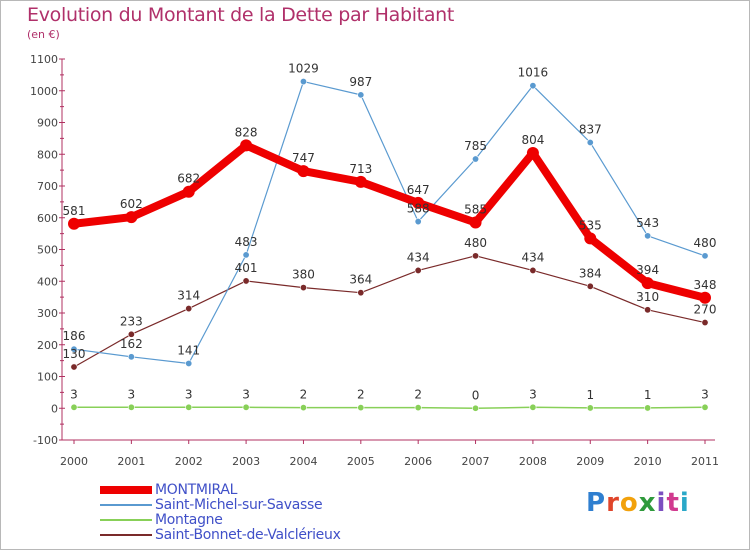 Image resolution: width=750 pixels, height=550 pixels. Describe the element at coordinates (303, 158) in the screenshot. I see `data-label: 747` at that location.